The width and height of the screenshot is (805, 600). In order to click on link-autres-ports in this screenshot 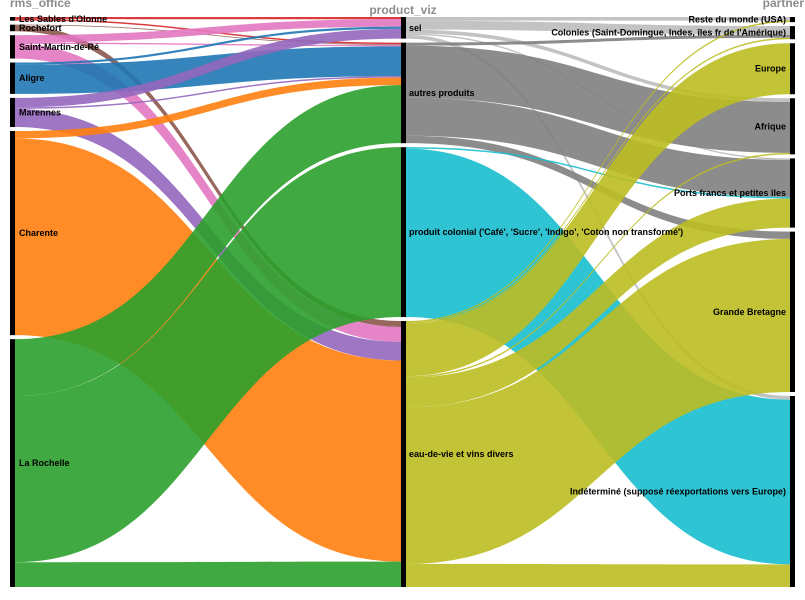, I will do `click(598, 147)`.